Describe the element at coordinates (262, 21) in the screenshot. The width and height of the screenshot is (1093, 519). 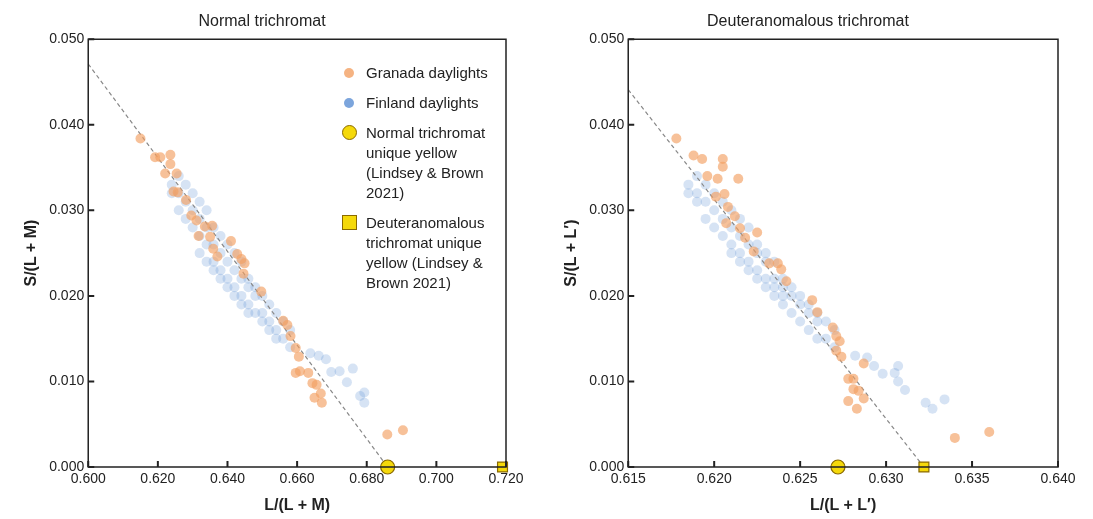
I see `chart-title: Normal trichromat` at that location.